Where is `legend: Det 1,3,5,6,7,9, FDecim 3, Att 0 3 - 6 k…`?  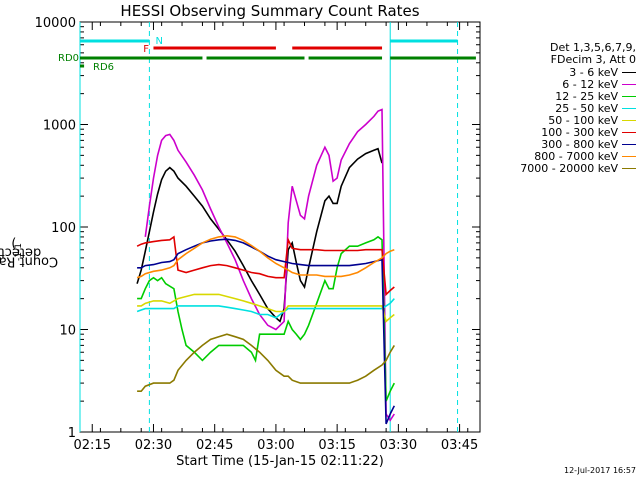
legend: Det 1,3,5,6,7,9, FDecim 3, Att 0 3 - 6 k… is located at coordinates (560, 108).